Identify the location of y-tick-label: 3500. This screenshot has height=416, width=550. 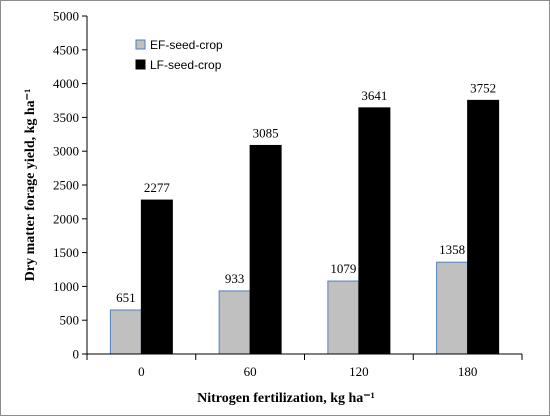
(66, 117).